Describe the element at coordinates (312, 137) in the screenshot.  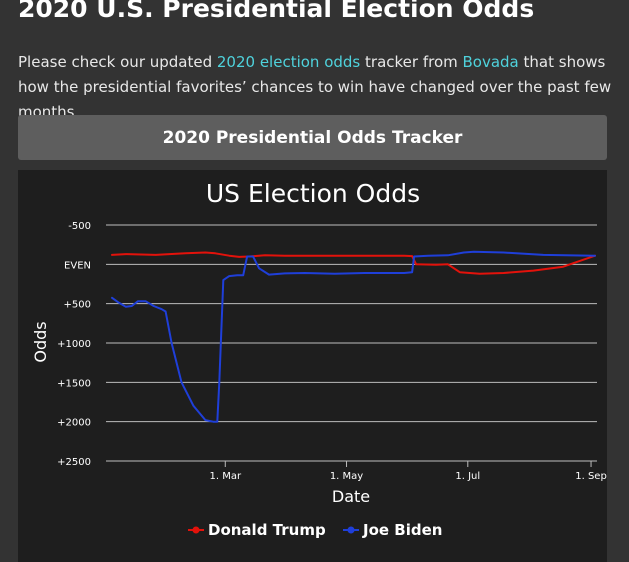
I see `odds-tracker-header: 2020 Presidential Odds Tracker` at that location.